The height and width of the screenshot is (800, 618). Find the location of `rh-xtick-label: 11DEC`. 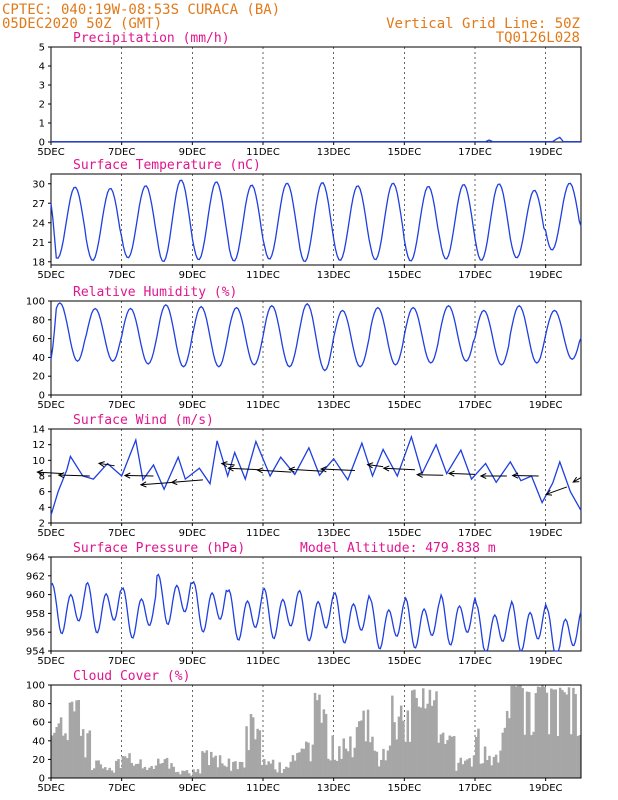

rh-xtick-label: 11DEC is located at coordinates (263, 405).